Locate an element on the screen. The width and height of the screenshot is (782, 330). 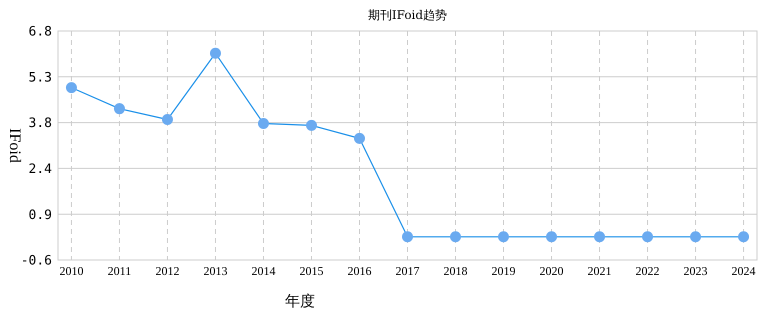
x-tick-label: 2018 is located at coordinates (456, 271).